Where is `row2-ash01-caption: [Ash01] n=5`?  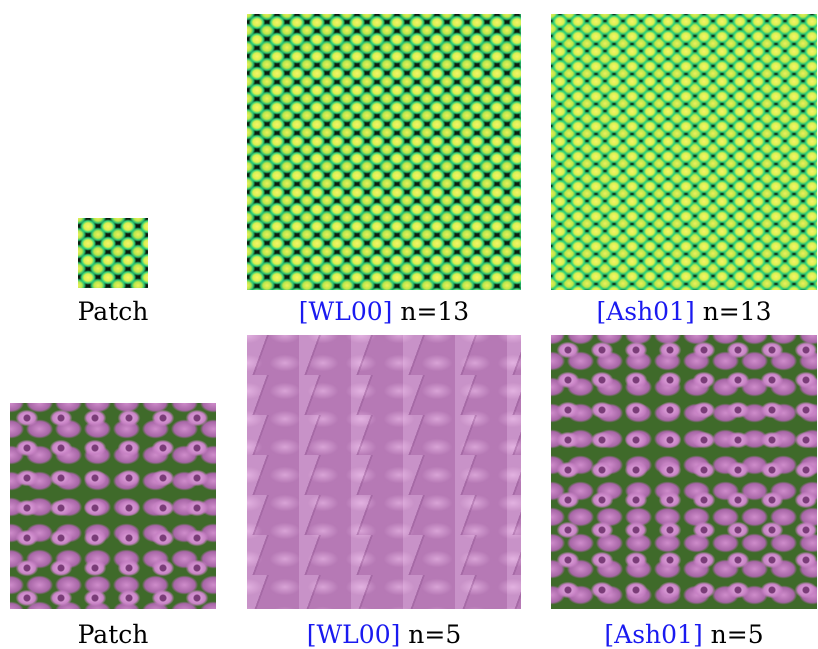
row2-ash01-caption: [Ash01] n=5 is located at coordinates (684, 634).